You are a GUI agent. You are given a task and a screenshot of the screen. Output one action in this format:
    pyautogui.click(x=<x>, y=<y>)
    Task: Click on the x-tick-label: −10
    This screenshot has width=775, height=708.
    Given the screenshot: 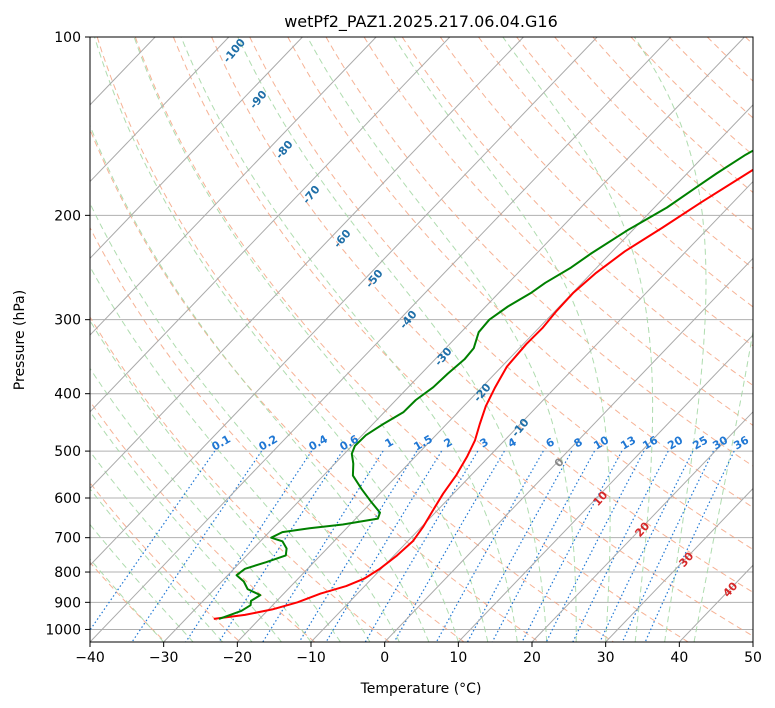 What is the action you would take?
    pyautogui.click(x=311, y=658)
    